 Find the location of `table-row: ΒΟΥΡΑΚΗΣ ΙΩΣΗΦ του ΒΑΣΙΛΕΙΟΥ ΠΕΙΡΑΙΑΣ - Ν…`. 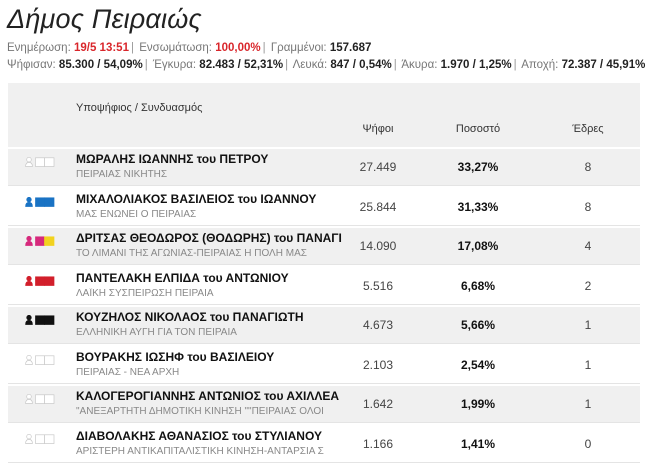

table-row: ΒΟΥΡΑΚΗΣ ΙΩΣΗΦ του ΒΑΣΙΛΕΙΟΥ ΠΕΙΡΑΙΑΣ - Ν… is located at coordinates (324, 365).